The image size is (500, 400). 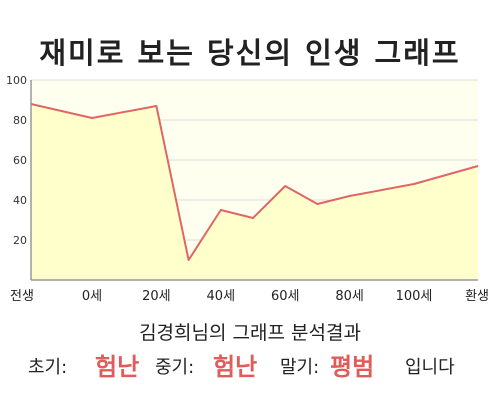 What do you see at coordinates (20, 240) in the screenshot?
I see `y-tick-label-20: 20` at bounding box center [20, 240].